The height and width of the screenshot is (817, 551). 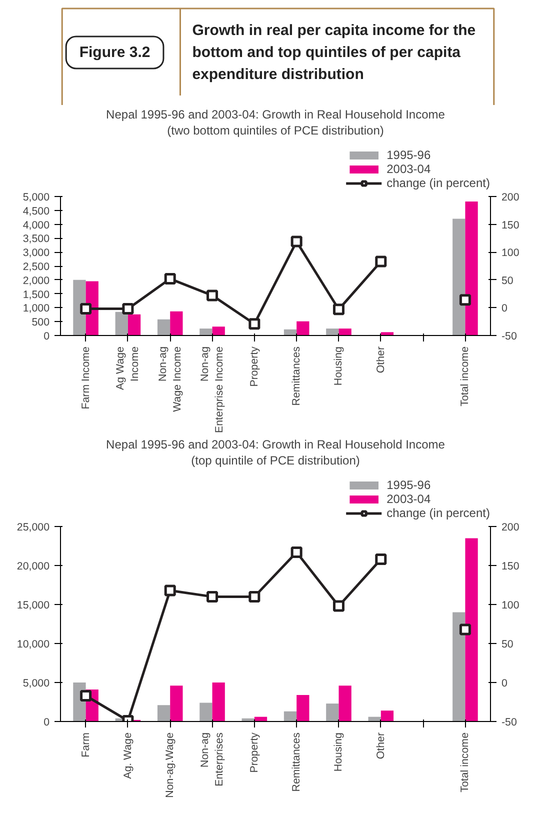 What do you see at coordinates (275, 131) in the screenshot?
I see `chart-subtitle: (two bottom quintiles of PCE distribution)` at bounding box center [275, 131].